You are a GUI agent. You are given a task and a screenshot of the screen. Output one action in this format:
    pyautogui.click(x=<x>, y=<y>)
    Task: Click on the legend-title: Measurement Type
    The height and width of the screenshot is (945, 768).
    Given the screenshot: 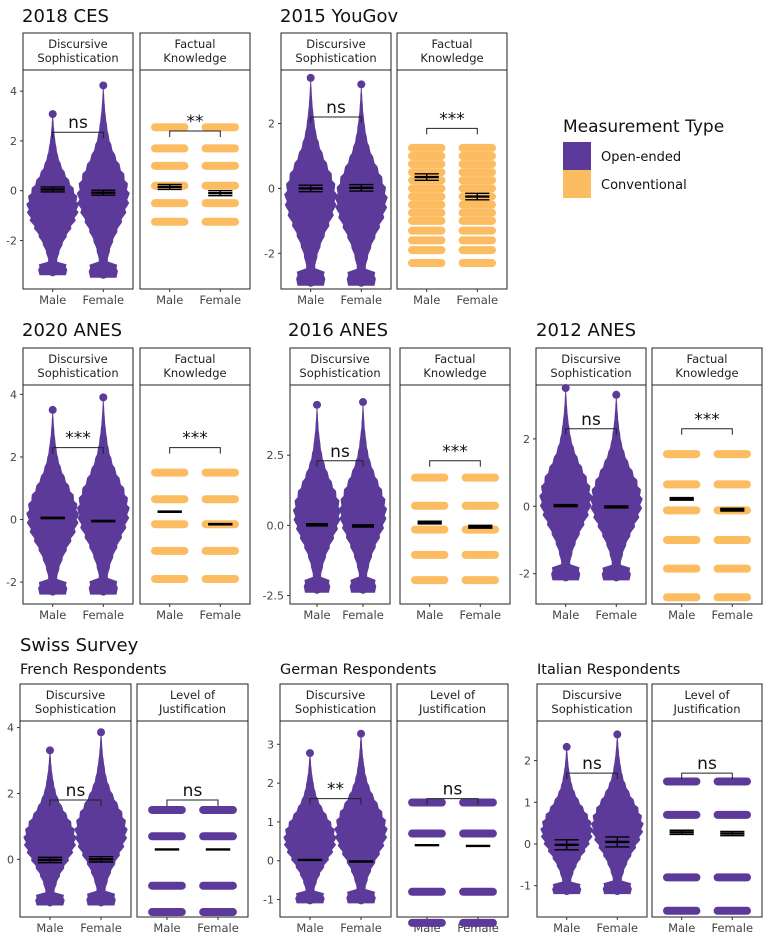 What is the action you would take?
    pyautogui.click(x=643, y=127)
    